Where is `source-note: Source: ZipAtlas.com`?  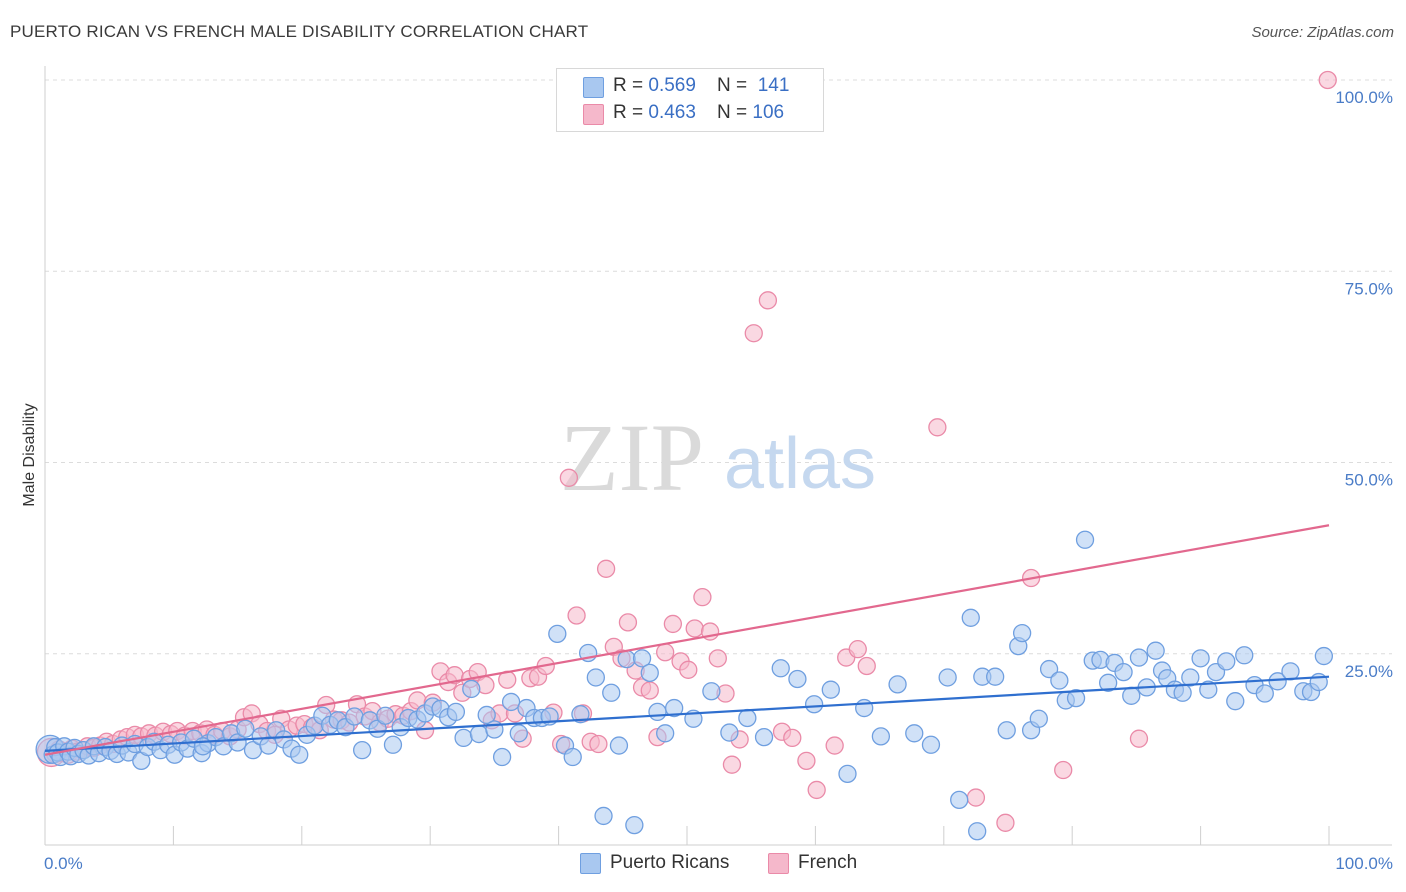 source-note: Source: ZipAtlas.com is located at coordinates (1322, 32).